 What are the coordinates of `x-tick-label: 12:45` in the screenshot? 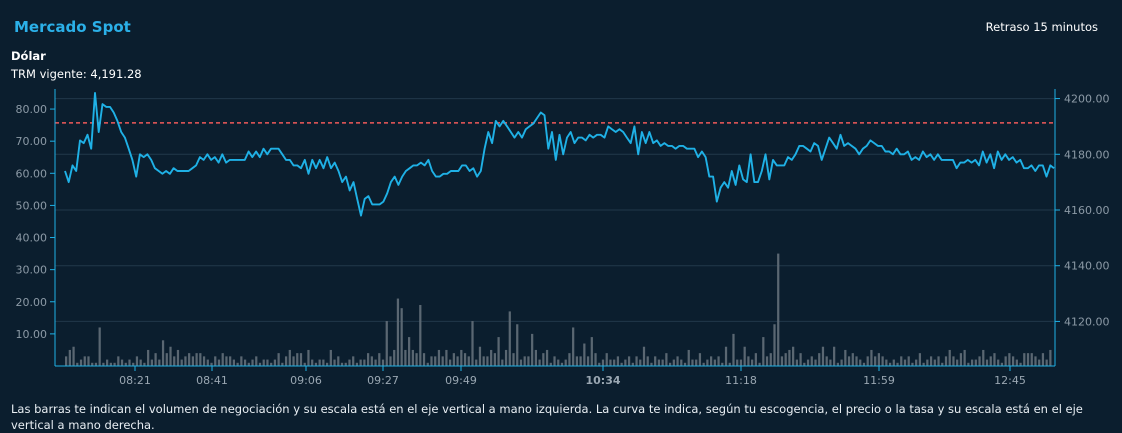 It's located at (1010, 380).